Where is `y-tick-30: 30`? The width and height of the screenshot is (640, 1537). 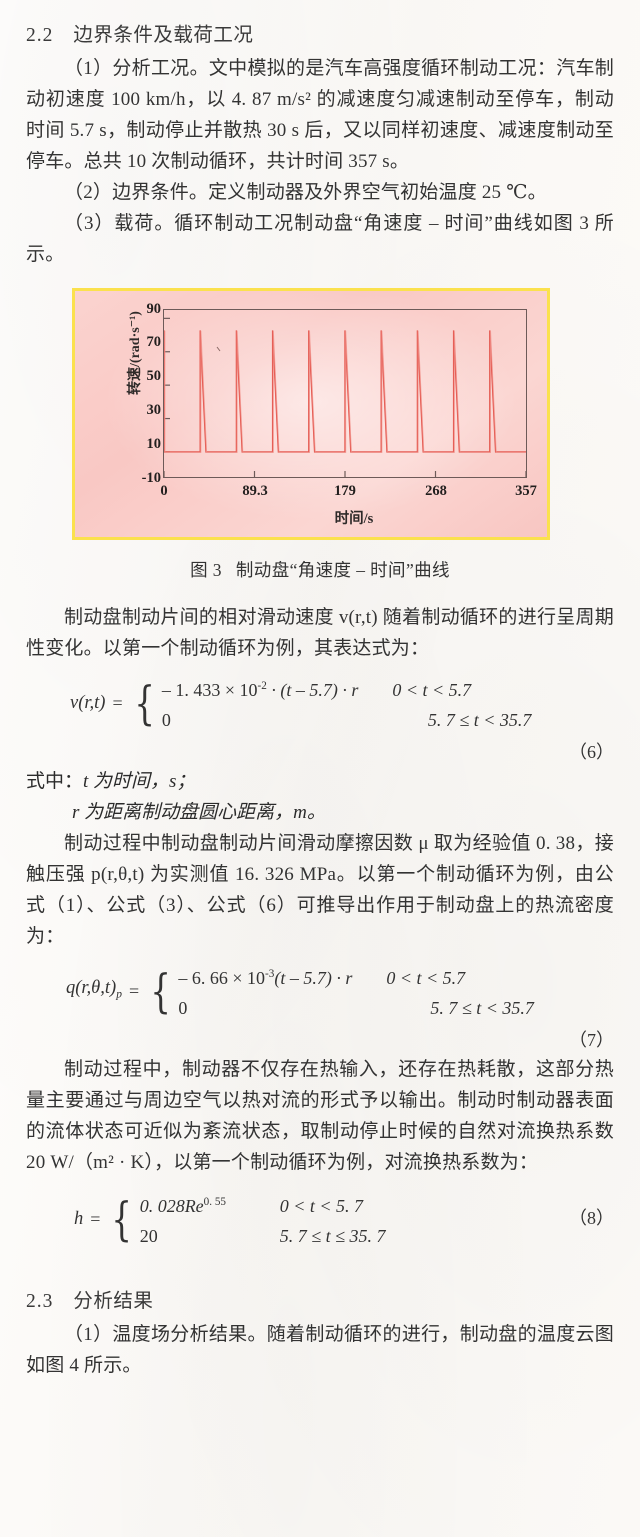 y-tick-30: 30 is located at coordinates (154, 410).